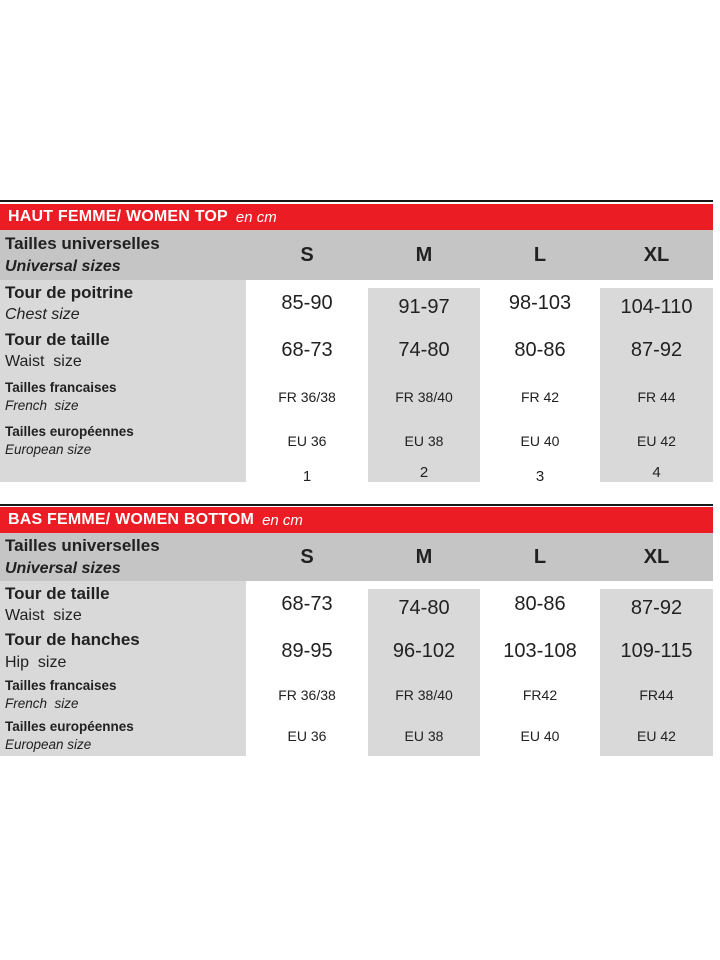 The height and width of the screenshot is (960, 720). I want to click on size-value-cell: 91-97, so click(424, 303).